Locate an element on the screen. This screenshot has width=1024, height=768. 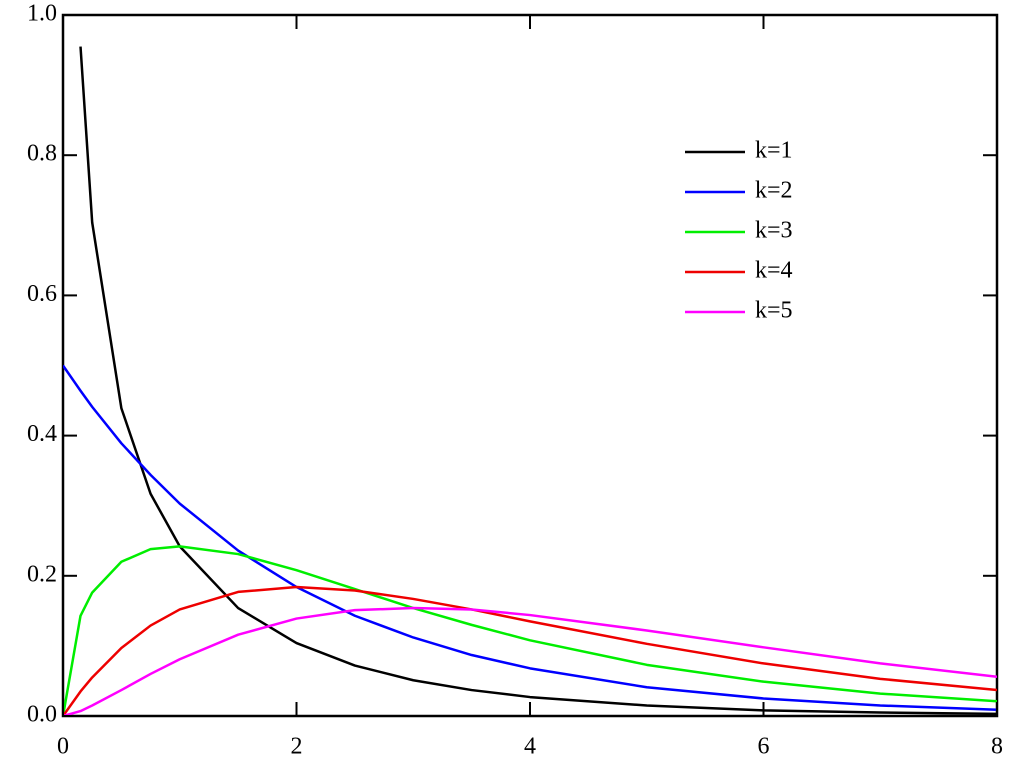
legend-label: k=4 is located at coordinates (774, 271).